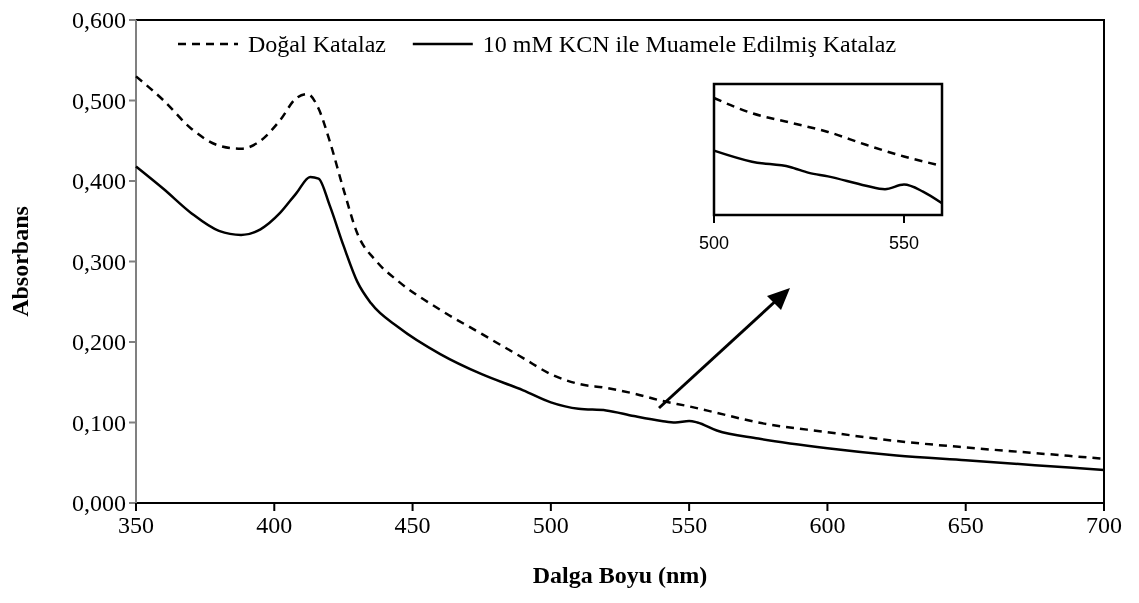  I want to click on legend-label: 10 mM KCN ile Muamele Edilmiş Katalaz, so click(689, 44).